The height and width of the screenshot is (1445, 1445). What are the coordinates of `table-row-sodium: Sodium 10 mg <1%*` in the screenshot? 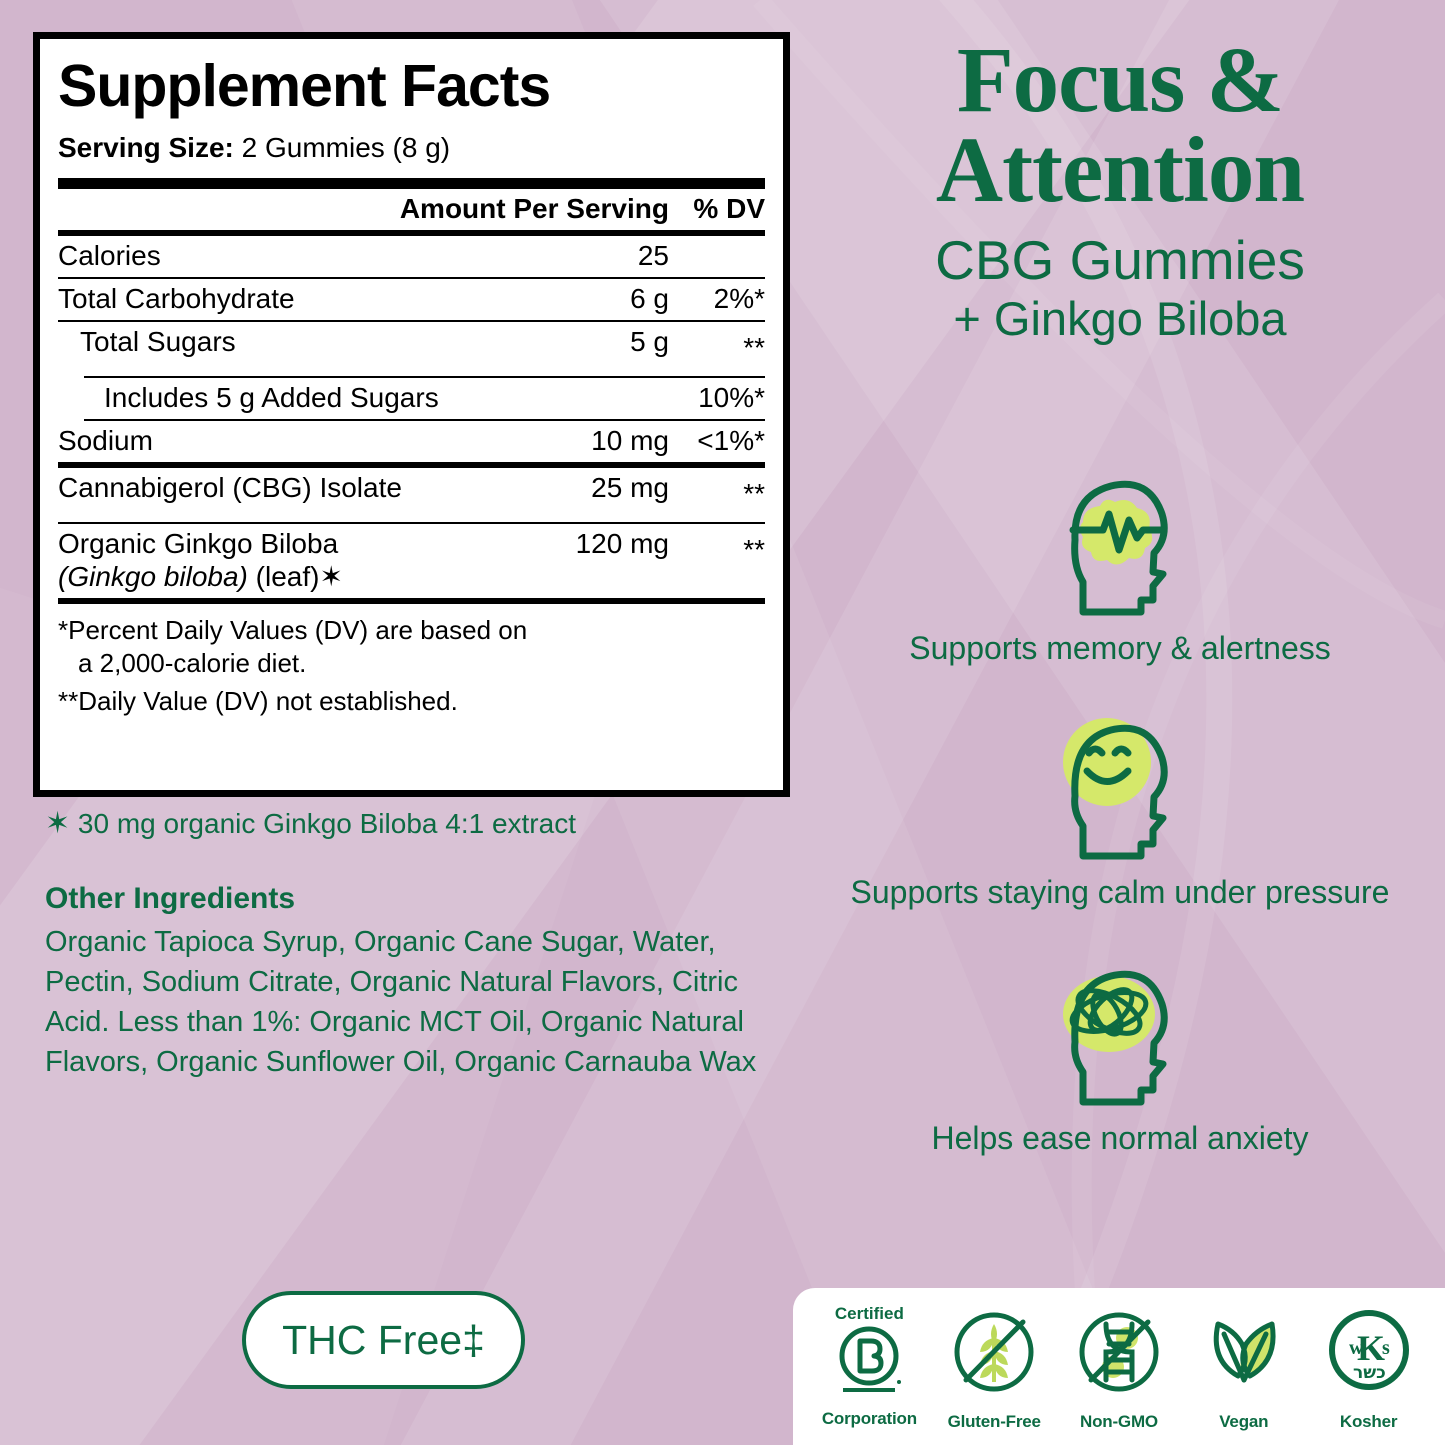 It's located at (411, 441).